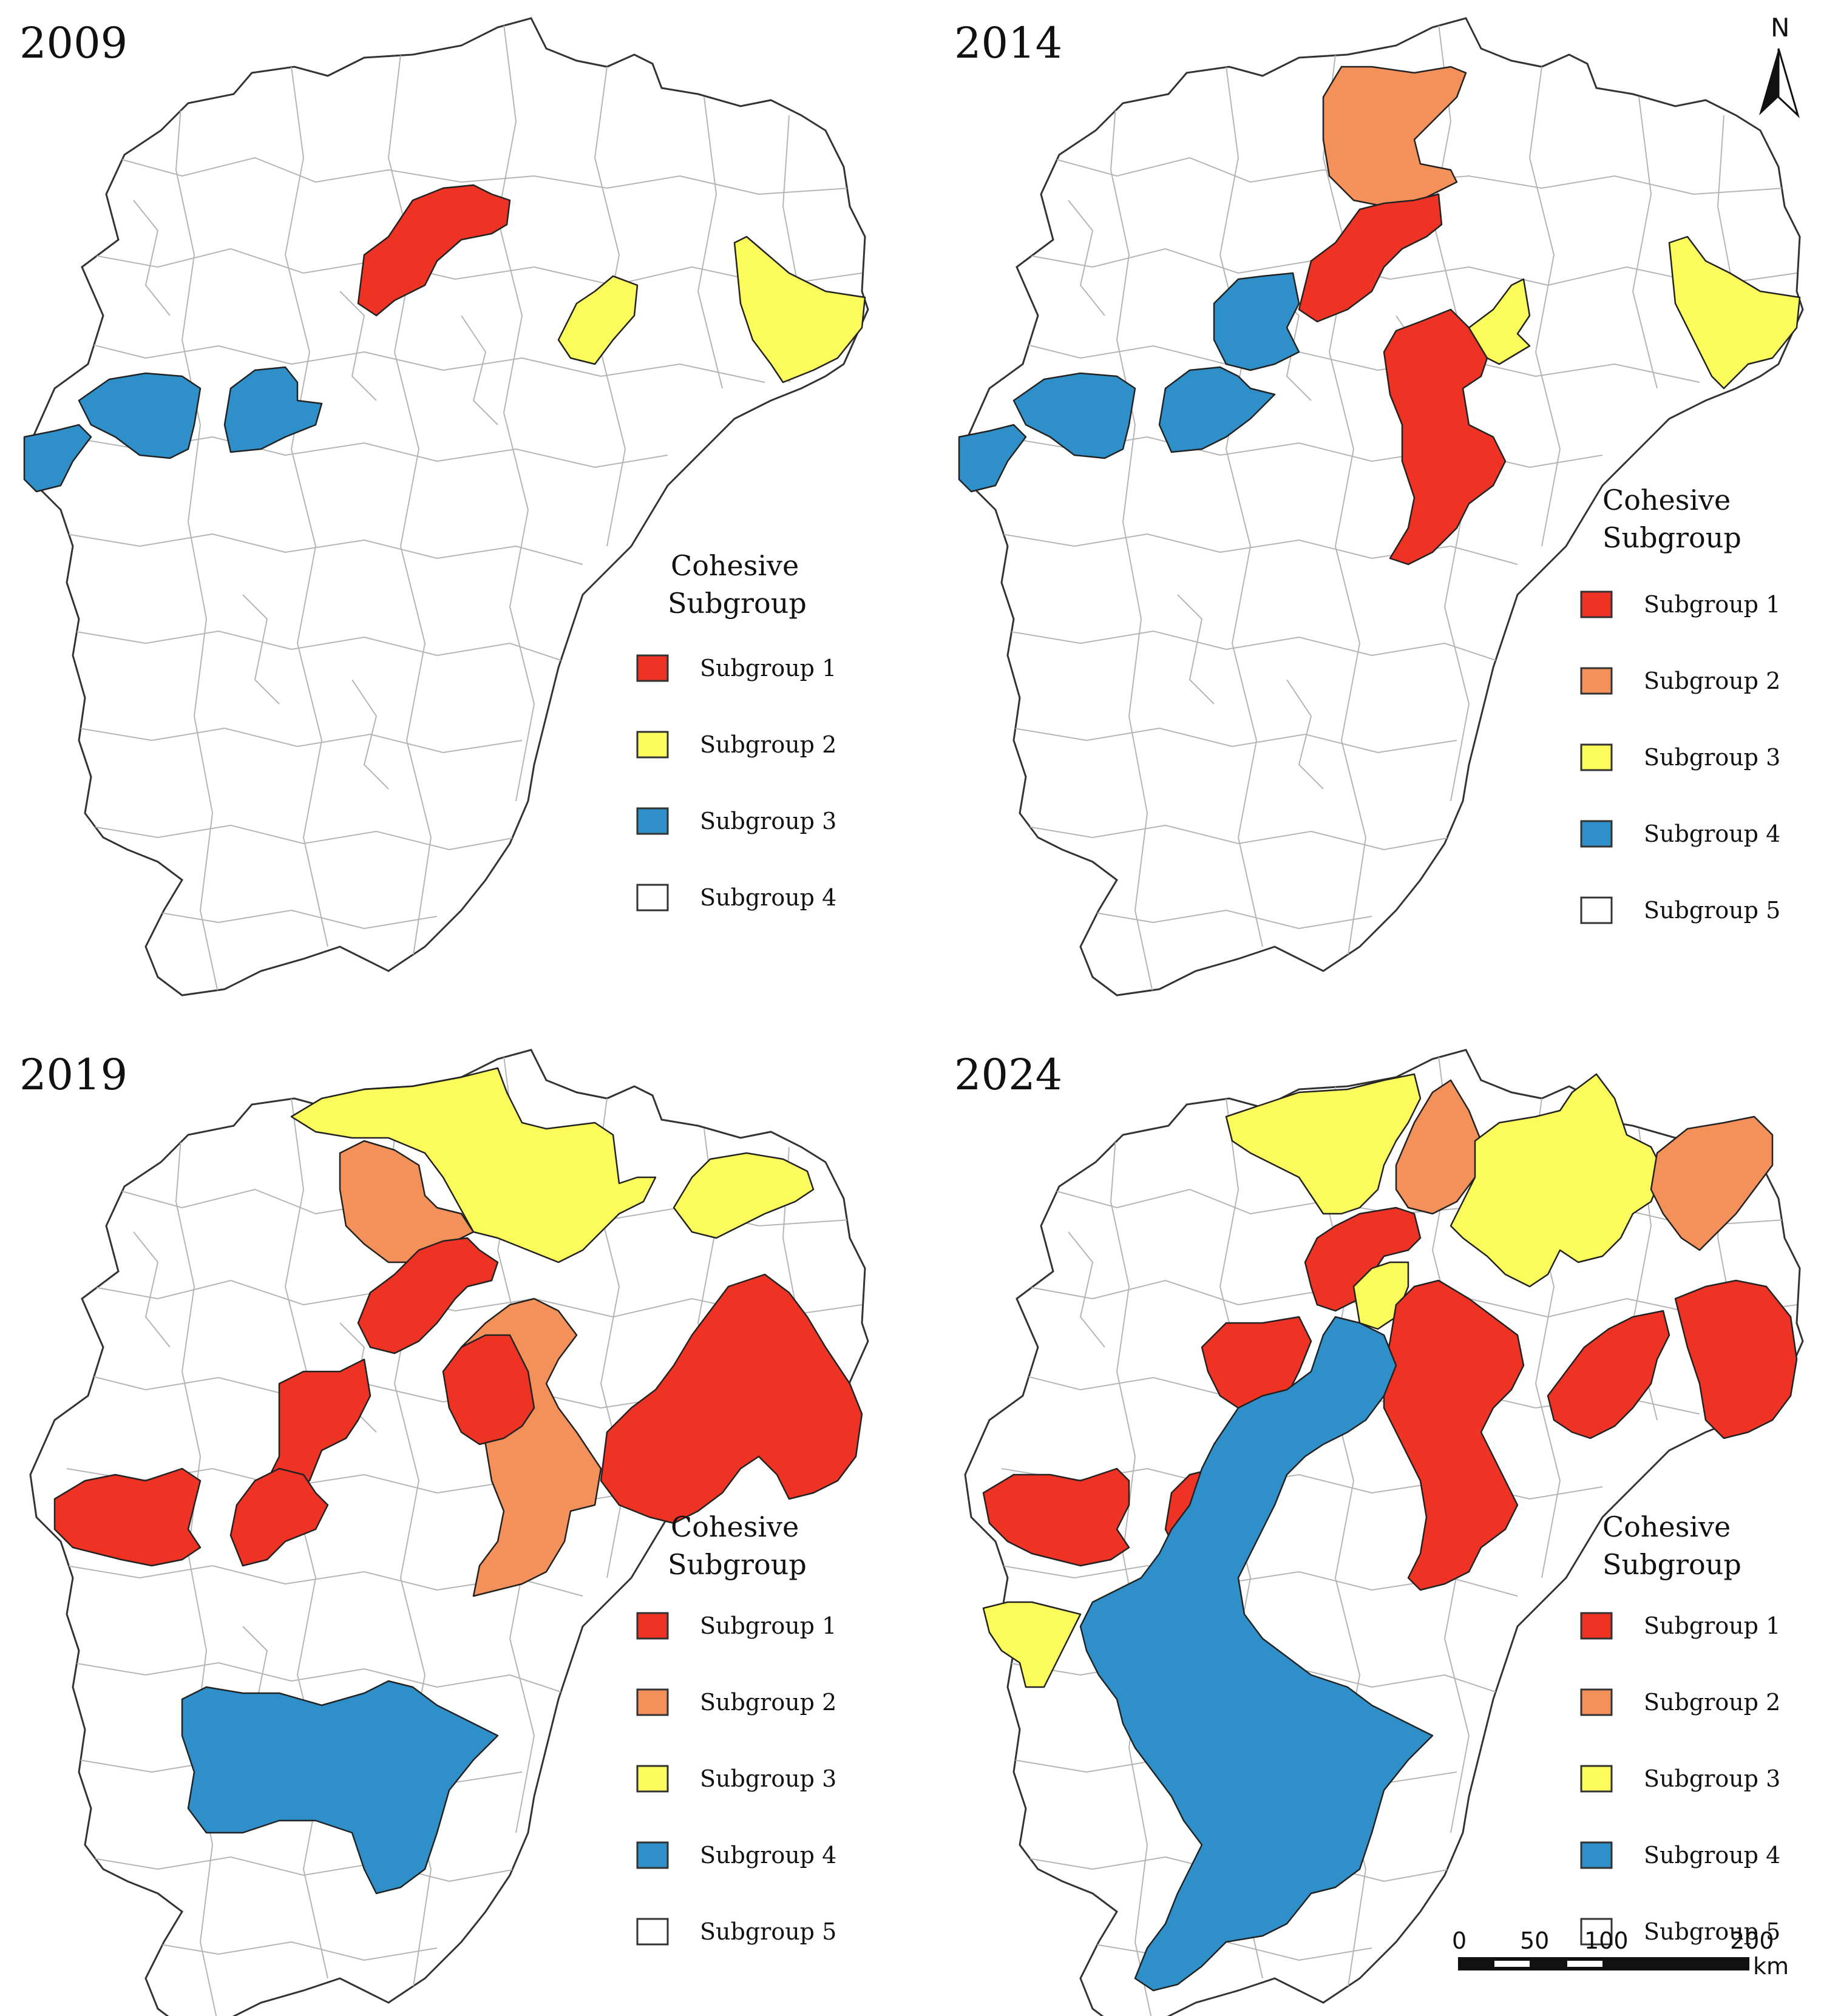 Image resolution: width=1821 pixels, height=2016 pixels. Describe the element at coordinates (1534, 1941) in the screenshot. I see `scale-tick-50: 50` at that location.